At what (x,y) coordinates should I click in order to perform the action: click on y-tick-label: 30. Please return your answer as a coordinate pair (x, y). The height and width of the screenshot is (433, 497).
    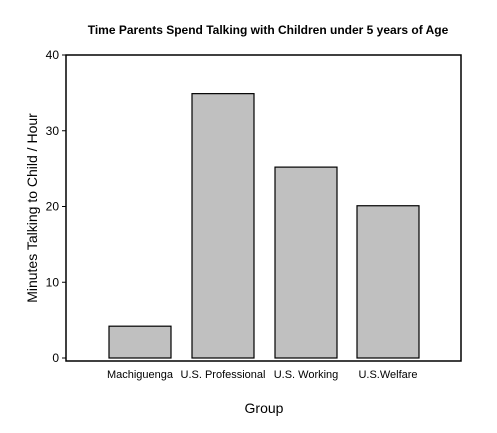
    Looking at the image, I should click on (53, 131).